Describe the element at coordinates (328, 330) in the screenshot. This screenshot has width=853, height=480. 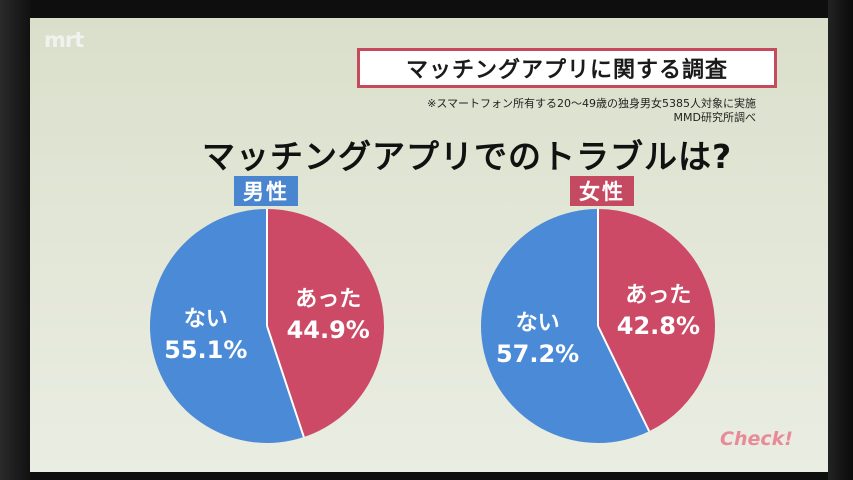
I see `male-slice-value-0: 44.9%` at that location.